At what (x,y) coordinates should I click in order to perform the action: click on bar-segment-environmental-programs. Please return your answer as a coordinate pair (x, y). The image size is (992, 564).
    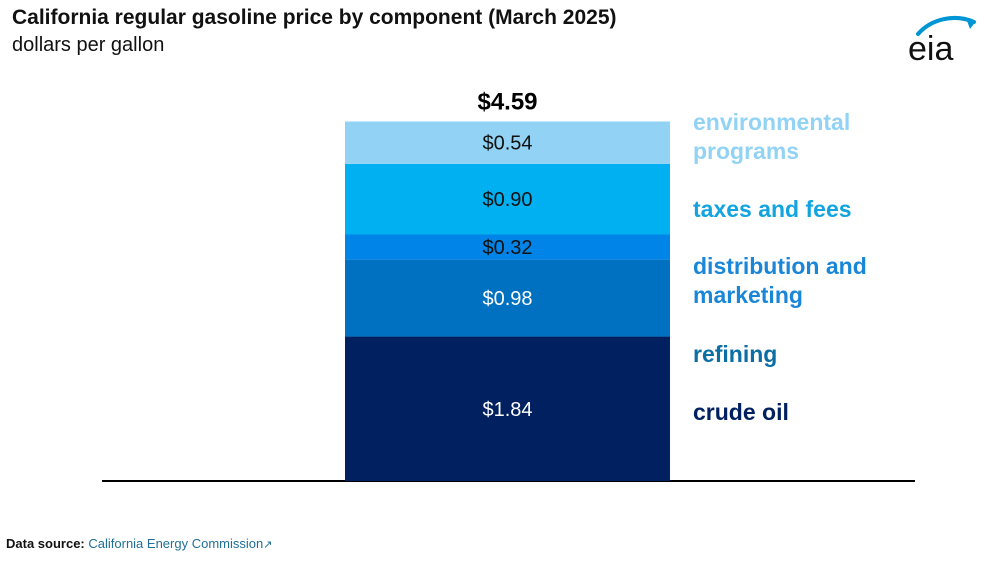
    Looking at the image, I should click on (507, 142).